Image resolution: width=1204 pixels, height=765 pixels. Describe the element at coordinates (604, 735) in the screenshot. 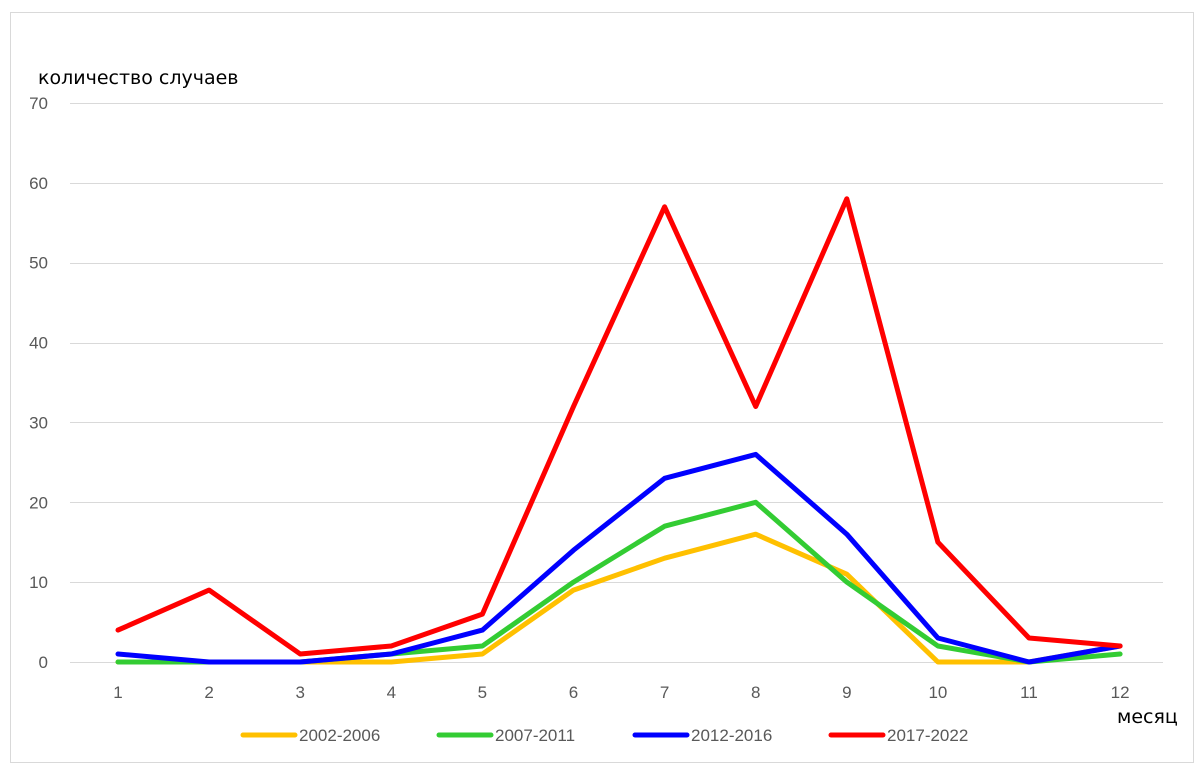

I see `legend: 2002-2006 2007-2011 2012-2016 2017-2022` at that location.